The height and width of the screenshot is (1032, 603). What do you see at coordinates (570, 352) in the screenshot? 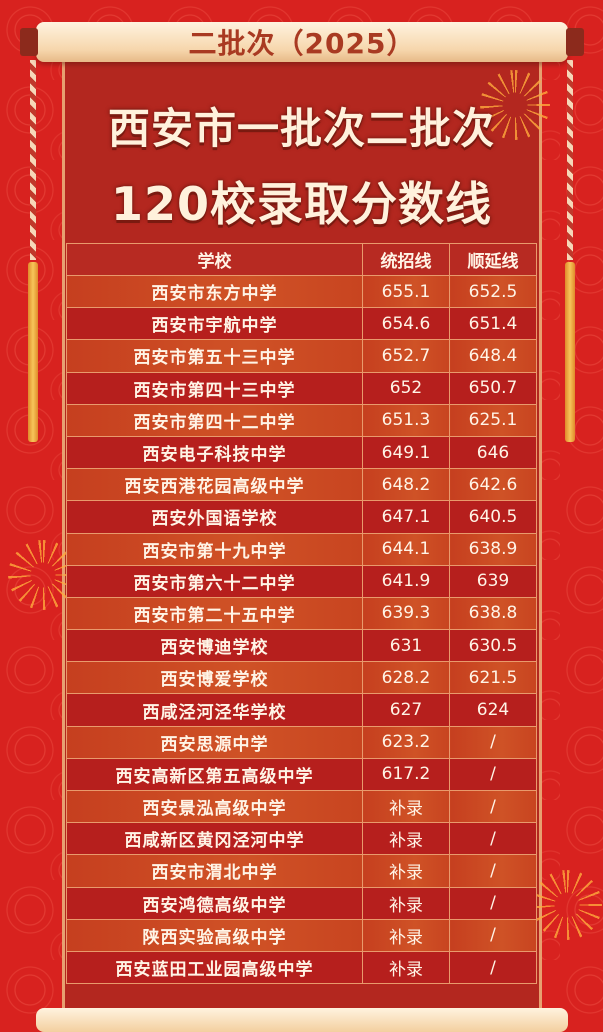
I see `right-tassel-decoration` at bounding box center [570, 352].